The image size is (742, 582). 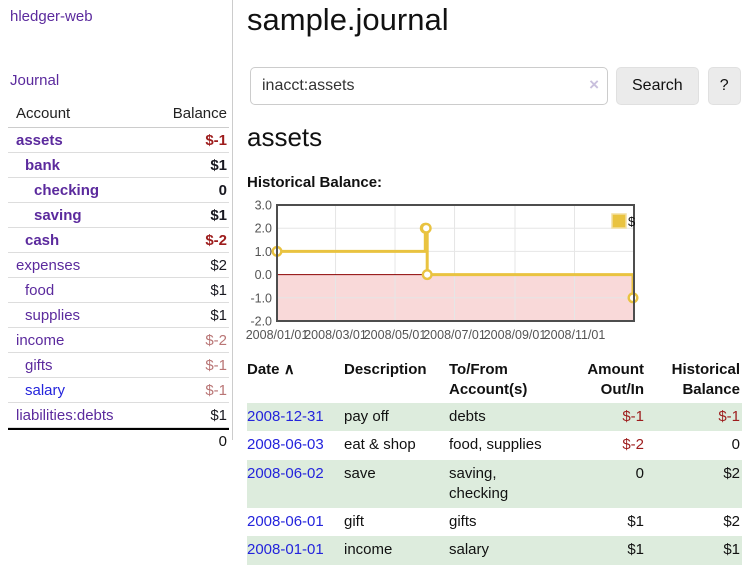 I want to click on register-amount-cell: $1, so click(x=635, y=521).